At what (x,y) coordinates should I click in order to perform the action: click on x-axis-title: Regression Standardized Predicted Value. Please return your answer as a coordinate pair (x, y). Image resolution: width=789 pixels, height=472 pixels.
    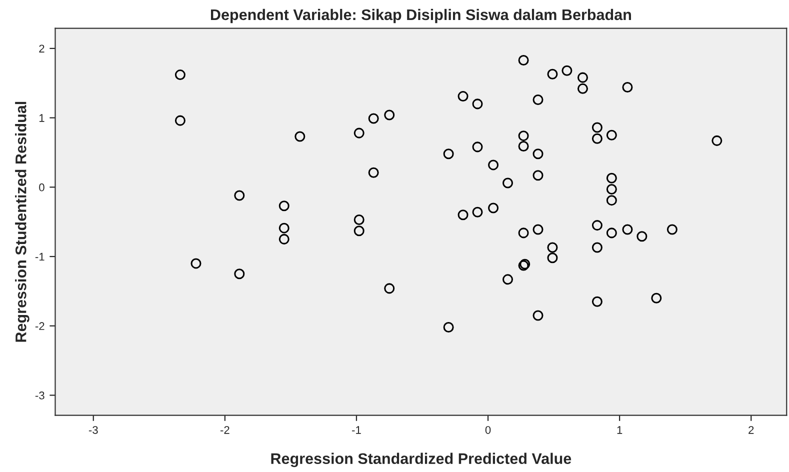
    Looking at the image, I should click on (421, 460).